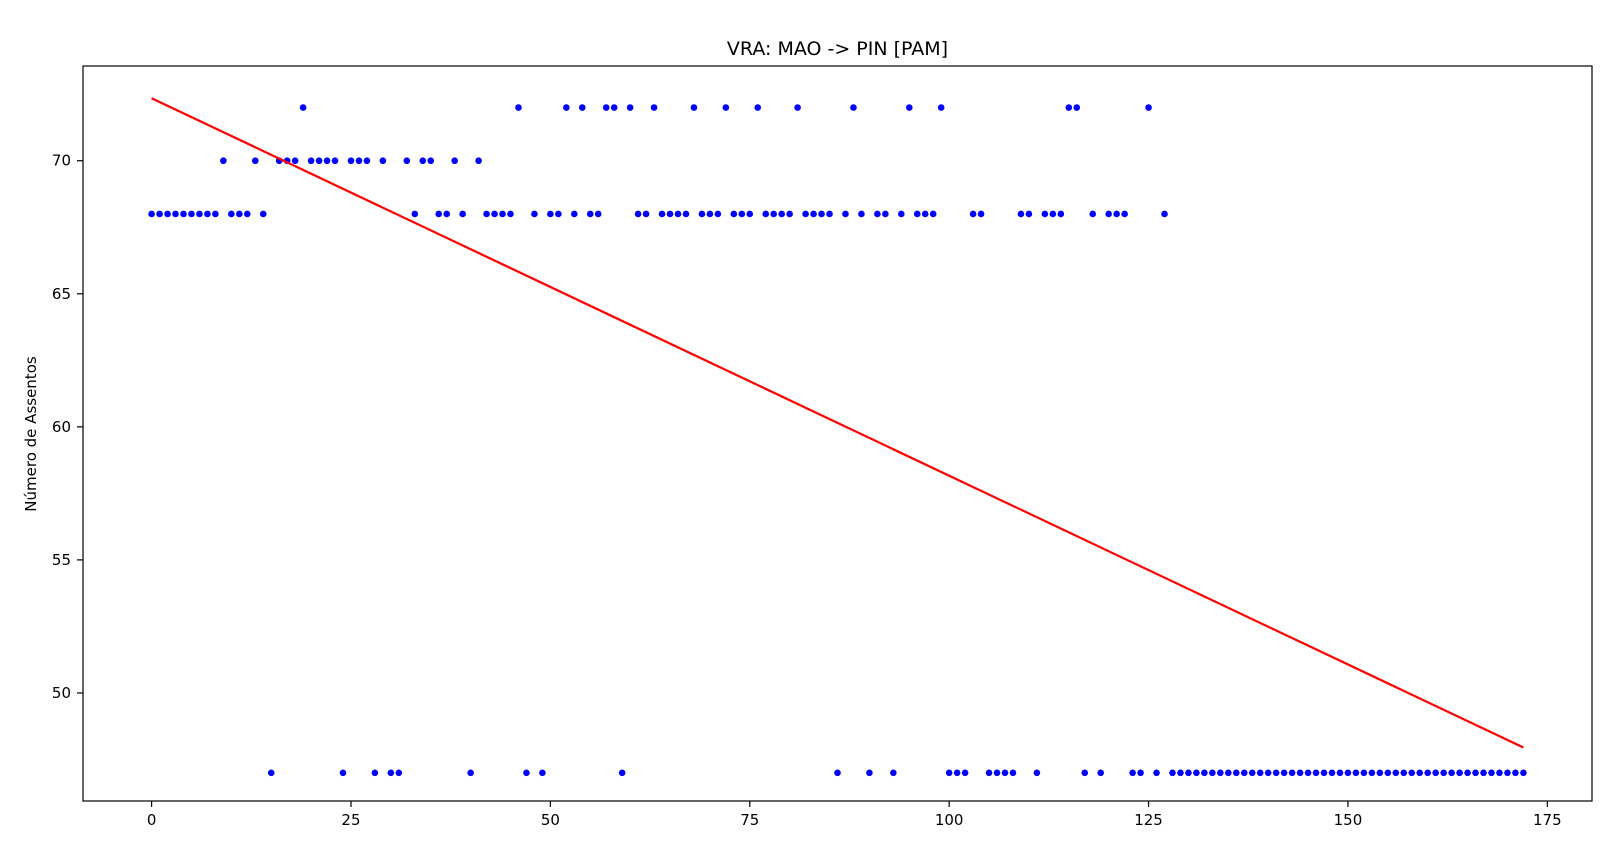 The width and height of the screenshot is (1611, 848). What do you see at coordinates (854, 815) in the screenshot?
I see `x-axis-ticks: 0 25 50 75 100 125 150 175` at bounding box center [854, 815].